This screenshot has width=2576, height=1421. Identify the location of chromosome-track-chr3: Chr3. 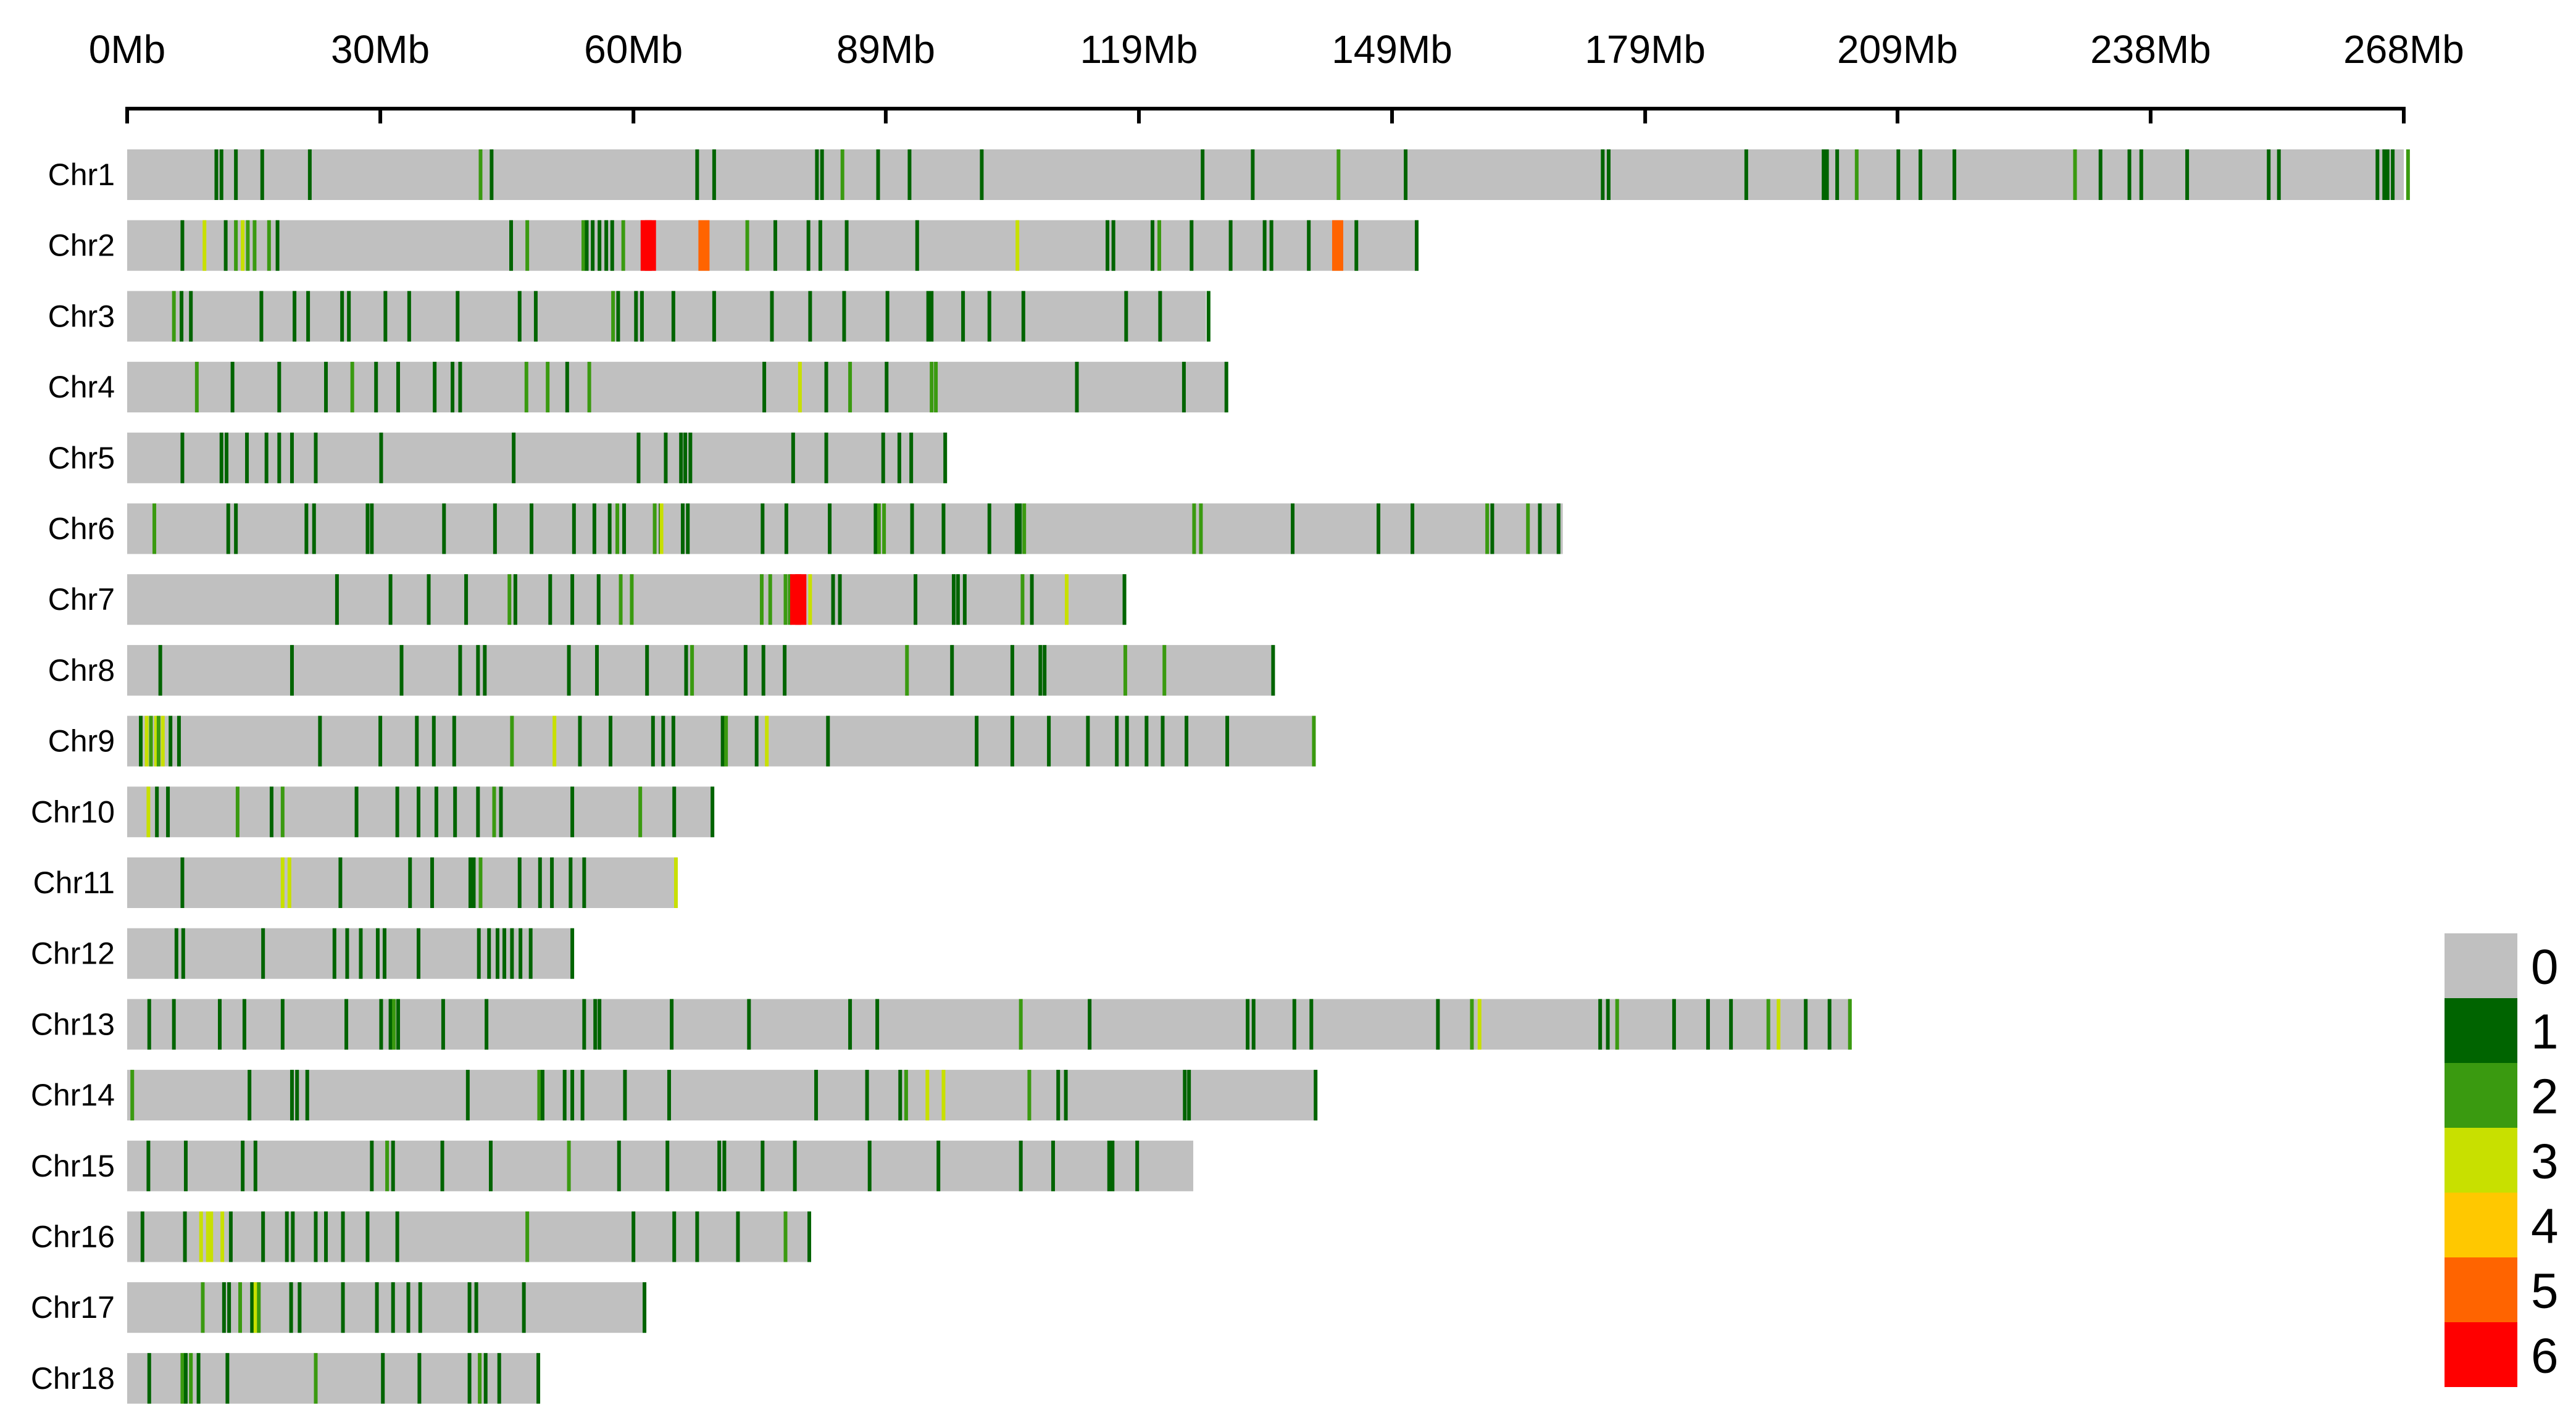
(629, 316).